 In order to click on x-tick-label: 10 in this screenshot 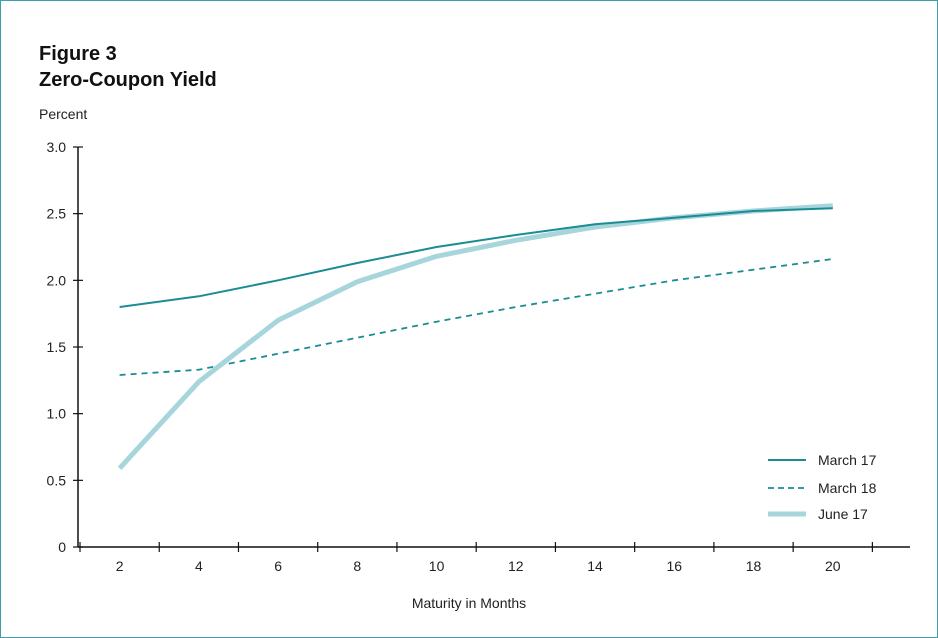, I will do `click(437, 566)`.